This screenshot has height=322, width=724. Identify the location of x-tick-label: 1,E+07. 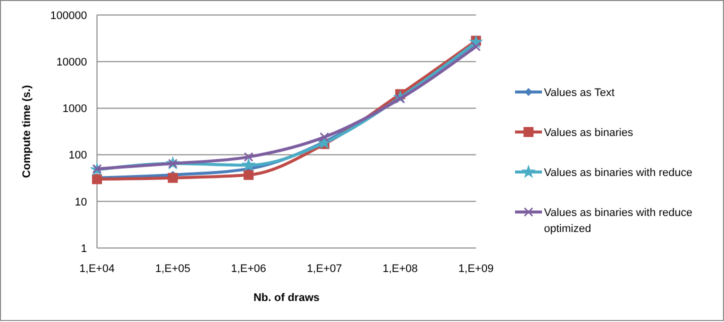
(324, 269).